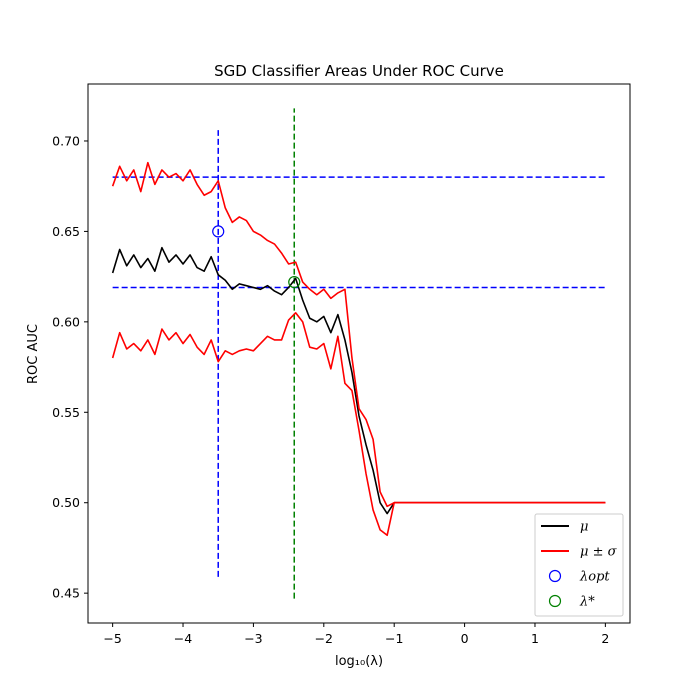  I want to click on y-tick-label: 0.55, so click(66, 412).